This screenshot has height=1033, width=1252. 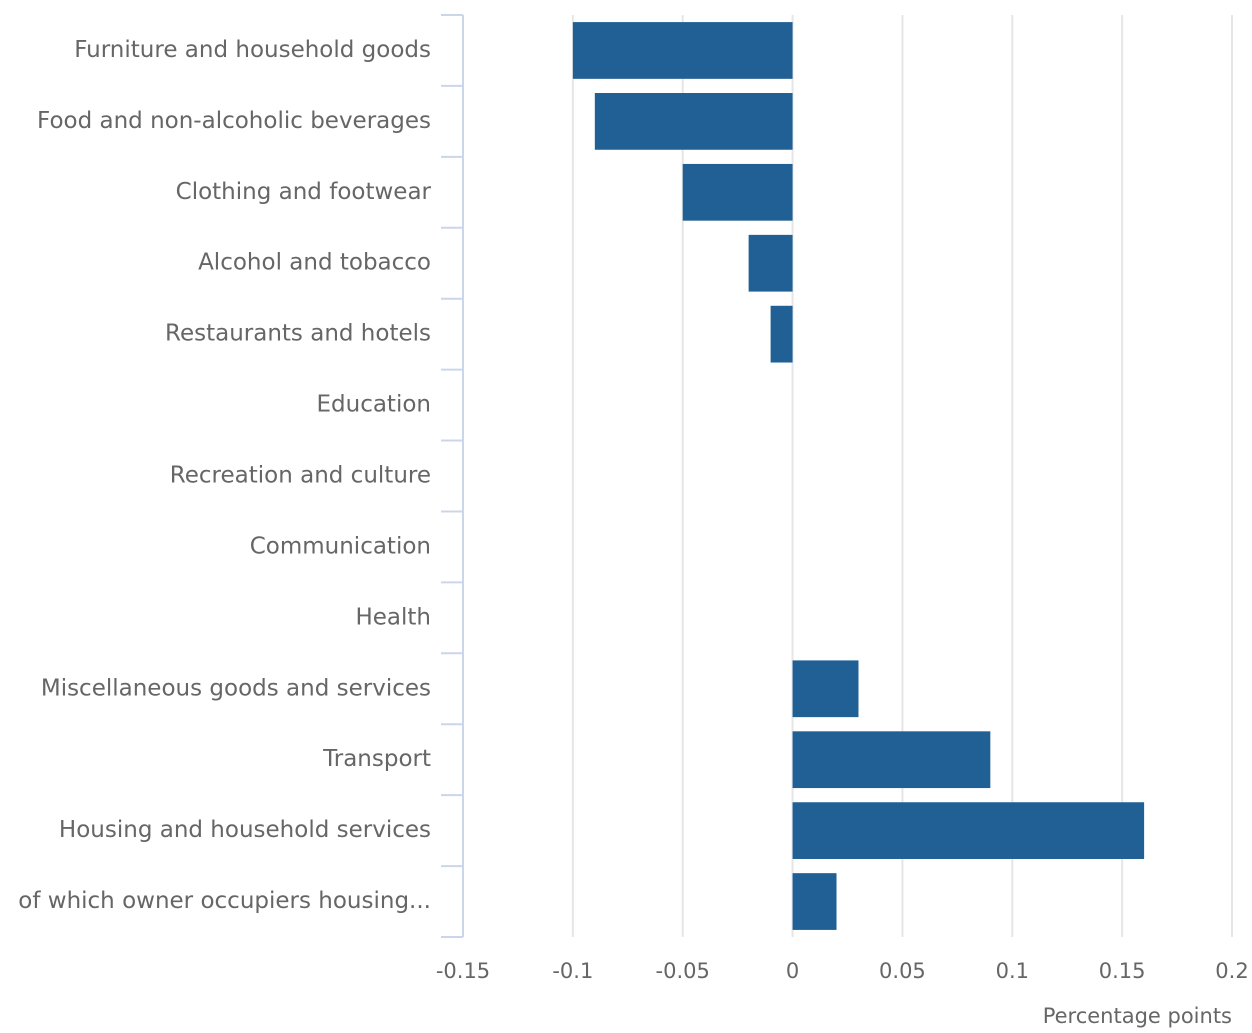 I want to click on x-tick-label: 0, so click(x=792, y=971).